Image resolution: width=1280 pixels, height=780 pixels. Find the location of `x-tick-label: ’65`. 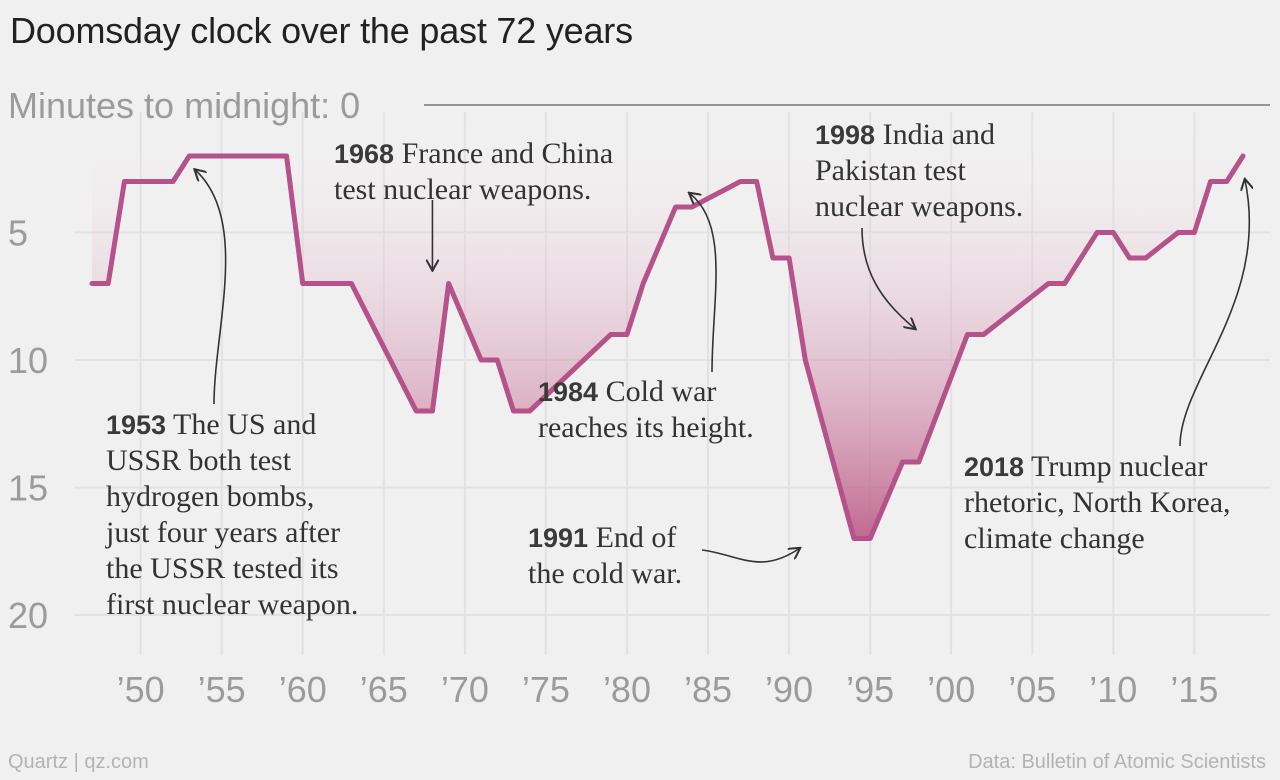

x-tick-label: ’65 is located at coordinates (384, 689).